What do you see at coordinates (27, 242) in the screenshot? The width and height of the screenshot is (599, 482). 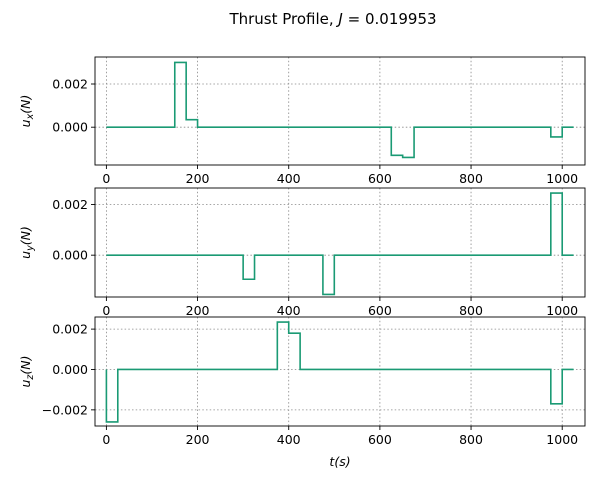 I see `y-axis-label-y: uy(N)` at bounding box center [27, 242].